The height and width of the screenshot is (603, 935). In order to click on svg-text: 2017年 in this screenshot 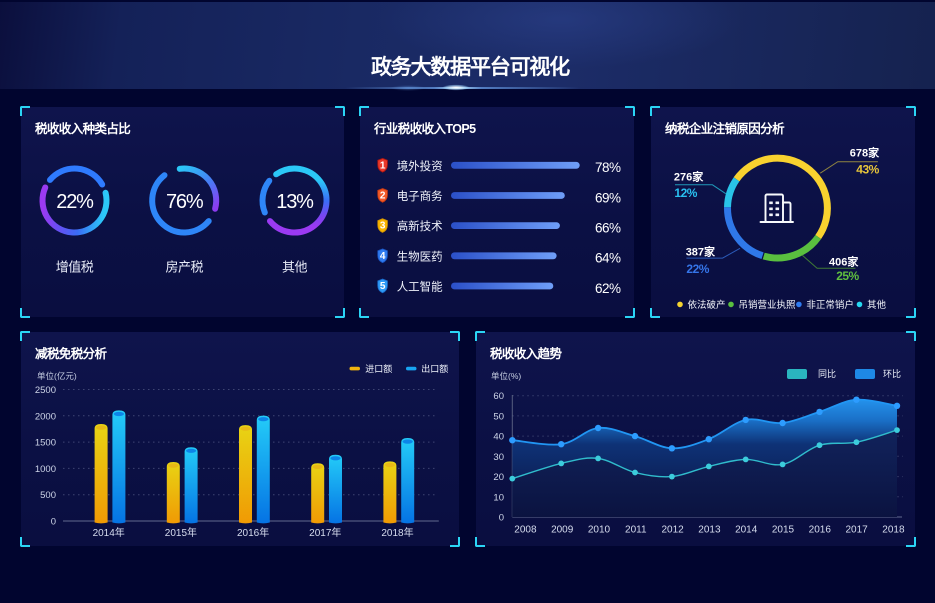, I will do `click(325, 532)`.